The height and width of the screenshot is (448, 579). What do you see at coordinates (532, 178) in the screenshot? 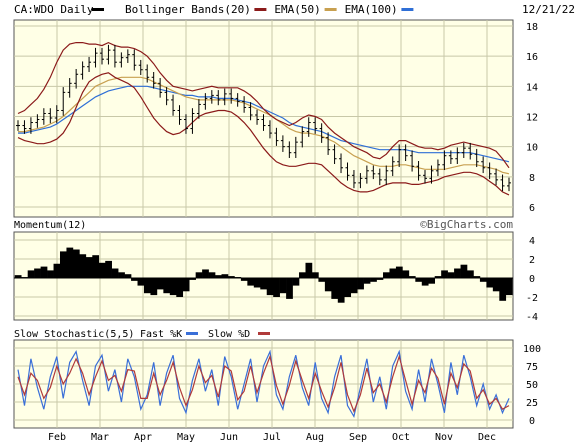
I see `y-tick-label: 8` at bounding box center [532, 178].